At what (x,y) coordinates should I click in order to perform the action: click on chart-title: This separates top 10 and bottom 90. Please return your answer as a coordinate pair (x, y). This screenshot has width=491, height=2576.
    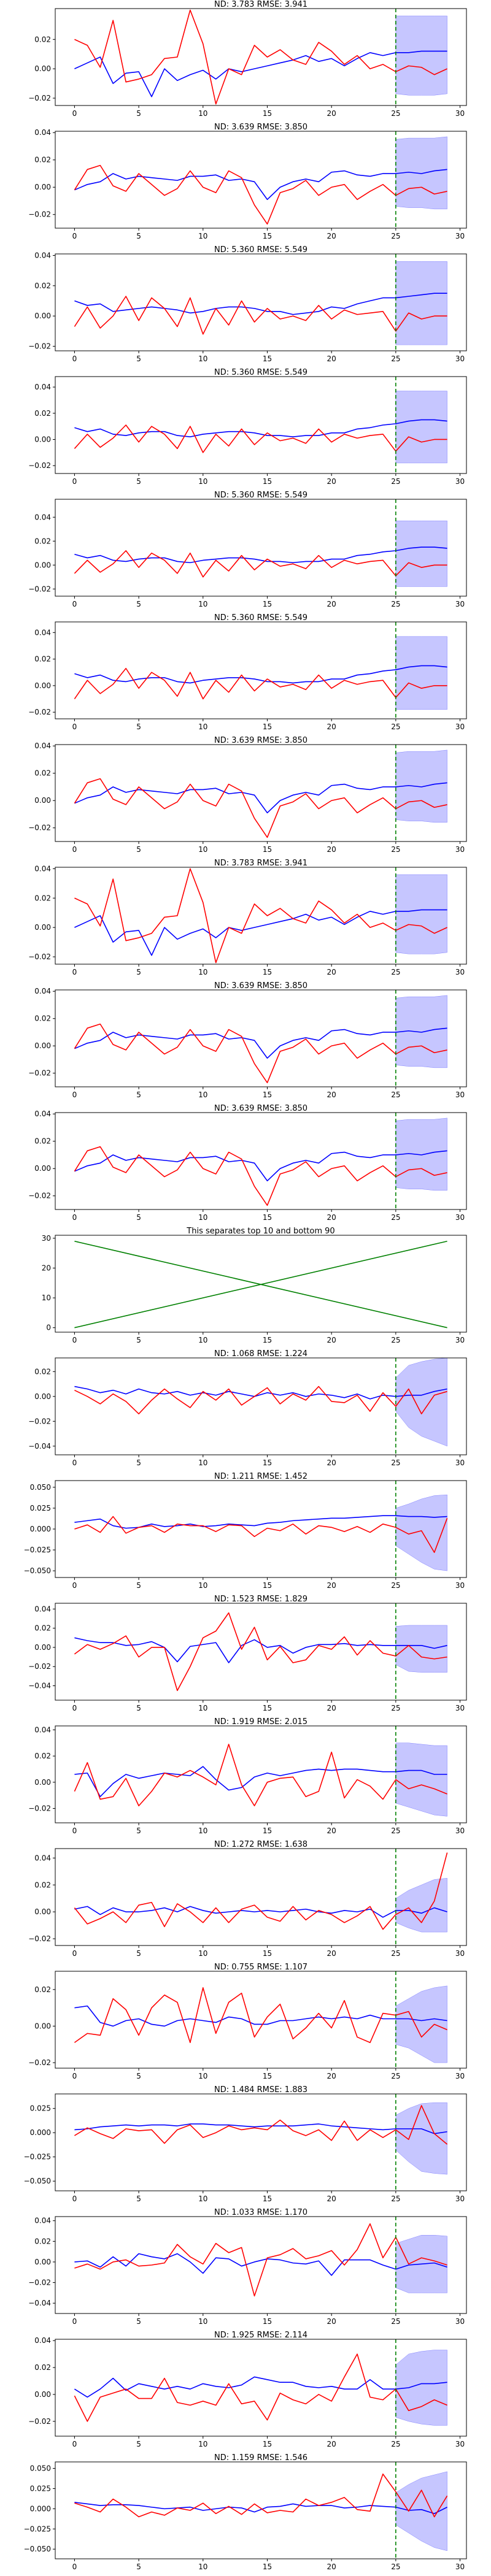
    Looking at the image, I should click on (260, 1231).